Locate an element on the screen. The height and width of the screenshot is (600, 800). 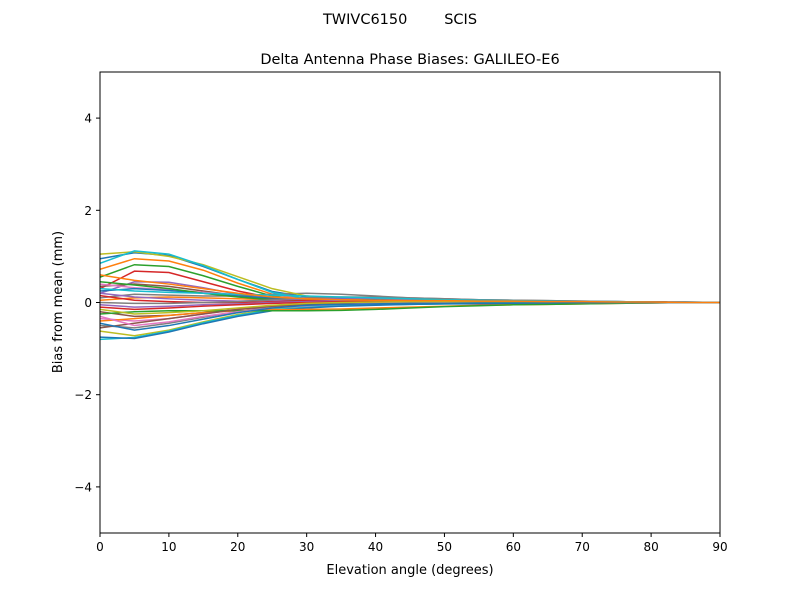
y-tick-label: 2 is located at coordinates (88, 211).